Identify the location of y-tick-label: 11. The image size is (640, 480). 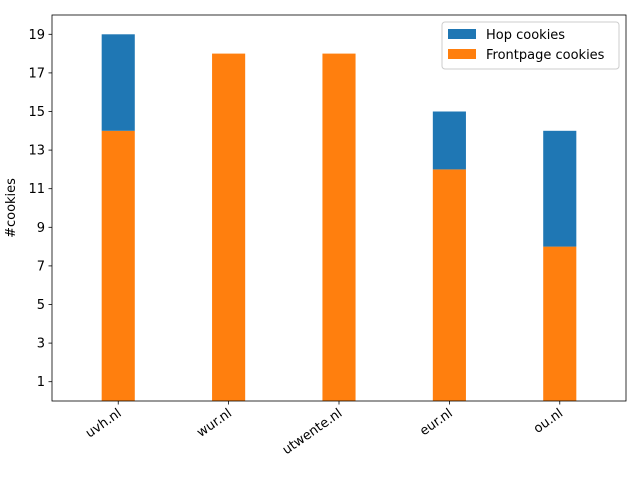
(36, 189).